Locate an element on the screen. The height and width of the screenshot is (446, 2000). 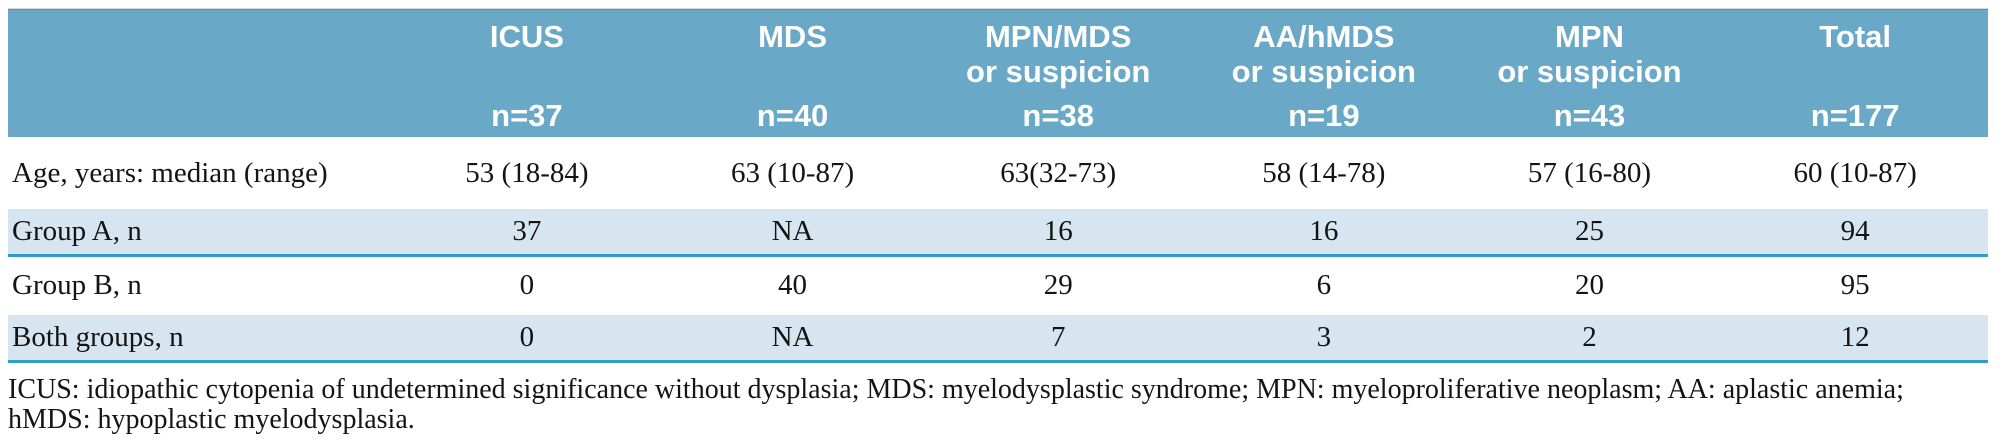
column-header: ICUS n=37 is located at coordinates (527, 72).